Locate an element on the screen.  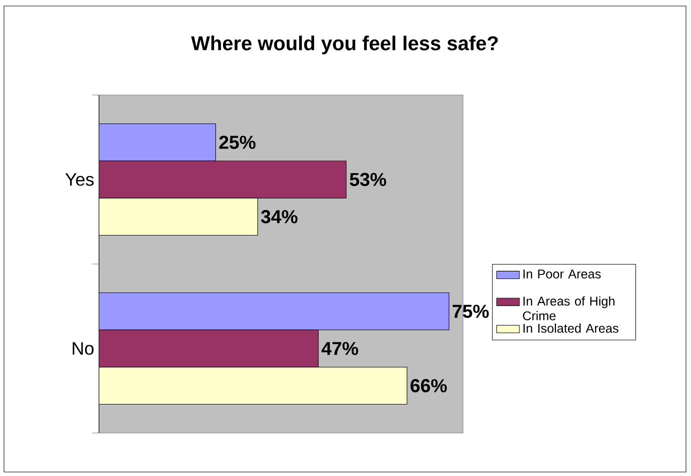
chart-title: Where would you feel less safe? is located at coordinates (344, 45).